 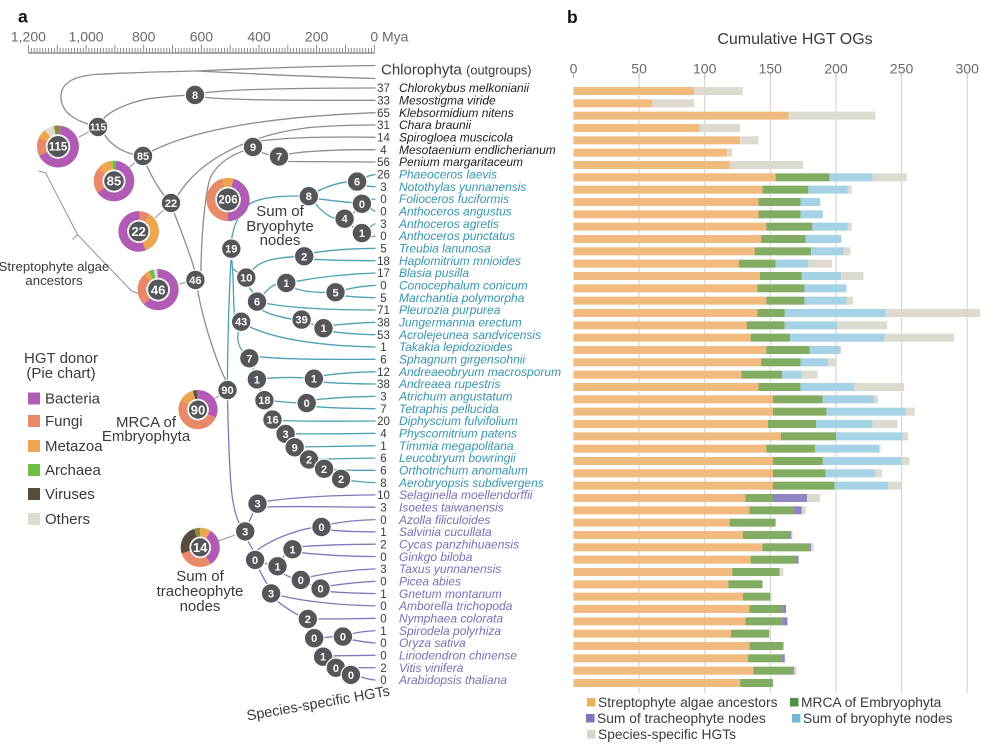 I want to click on svg-text: 9, so click(x=253, y=148).